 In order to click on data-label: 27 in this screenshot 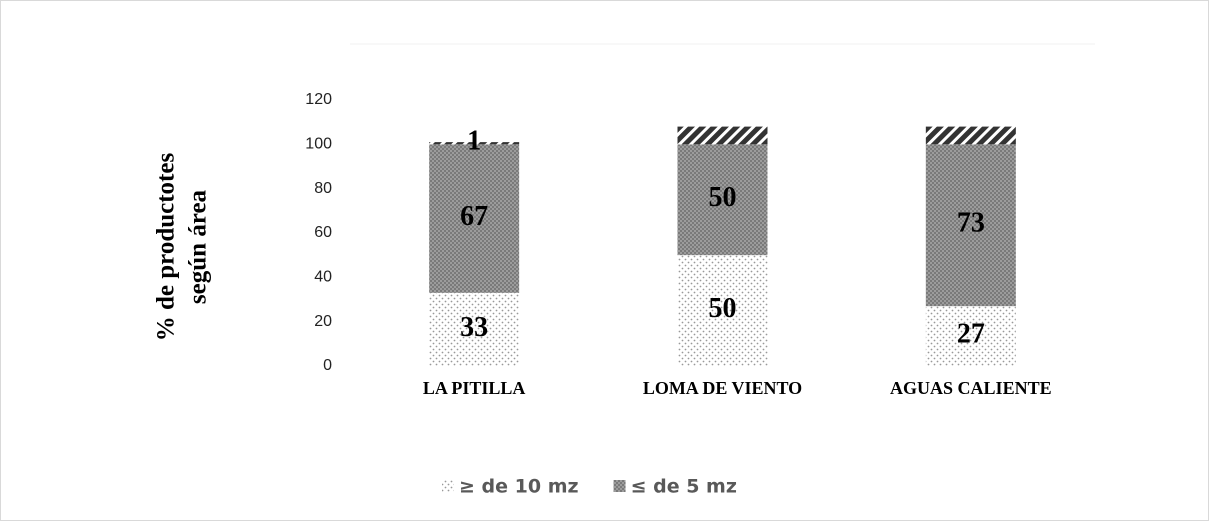, I will do `click(971, 333)`.